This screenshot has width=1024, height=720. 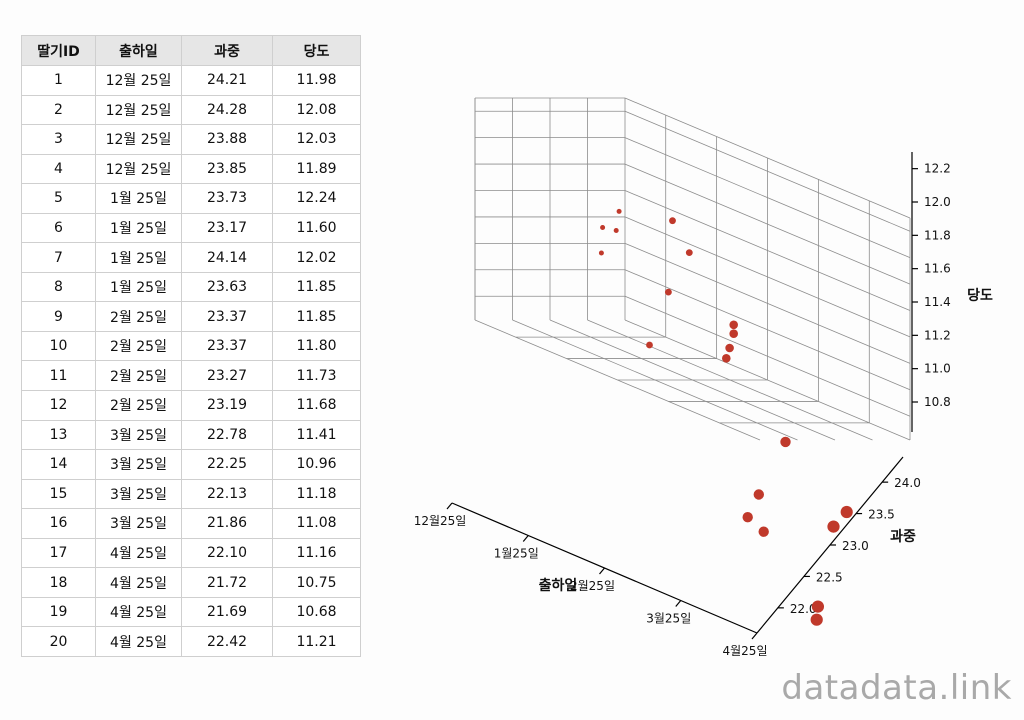 I want to click on table-row: 20 4월 25일 22.42 11.21, so click(x=191, y=641).